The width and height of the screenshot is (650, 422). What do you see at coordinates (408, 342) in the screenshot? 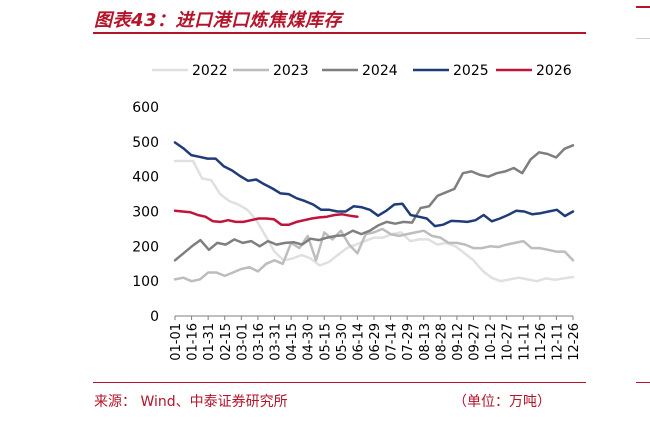
I see `x-tick-label: 07-29` at bounding box center [408, 342].